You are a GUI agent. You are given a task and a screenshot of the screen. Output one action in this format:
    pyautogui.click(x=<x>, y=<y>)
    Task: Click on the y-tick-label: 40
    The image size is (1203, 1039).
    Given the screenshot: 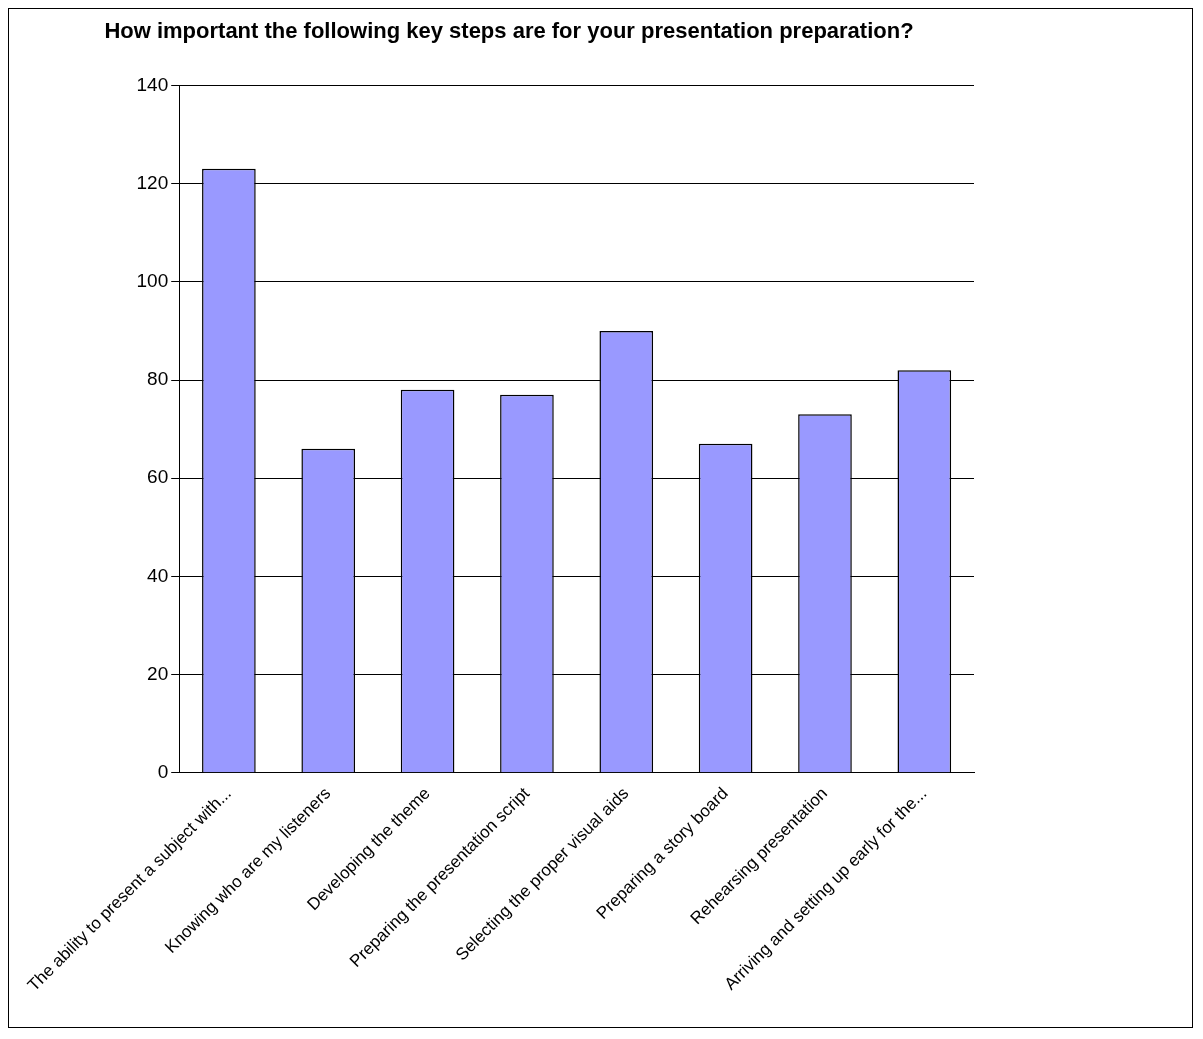 What is the action you would take?
    pyautogui.click(x=158, y=575)
    